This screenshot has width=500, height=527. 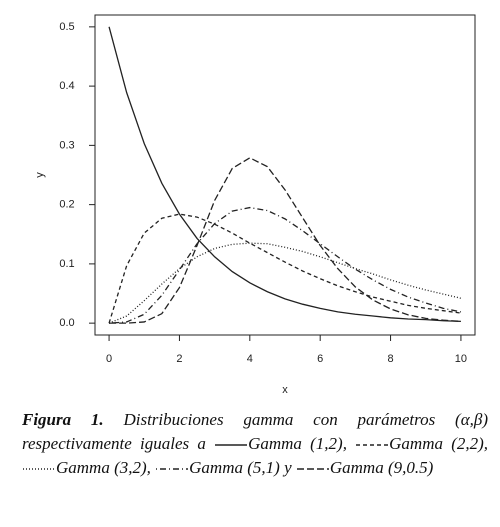 I want to click on y-tick-label: 0.2, so click(x=66, y=205).